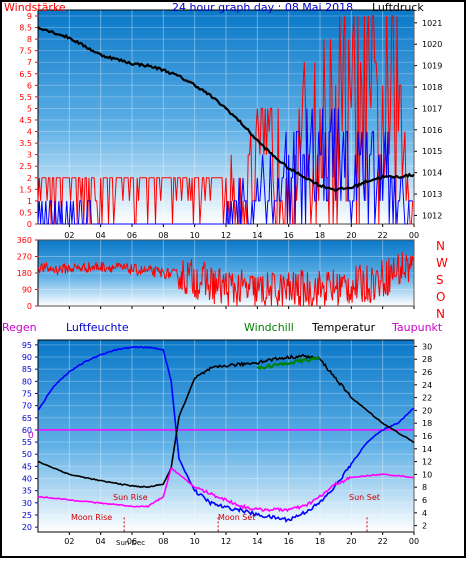 This screenshot has height=562, width=470. What do you see at coordinates (25, 166) in the screenshot?
I see `y-left-tick-label: 2.5` at bounding box center [25, 166].